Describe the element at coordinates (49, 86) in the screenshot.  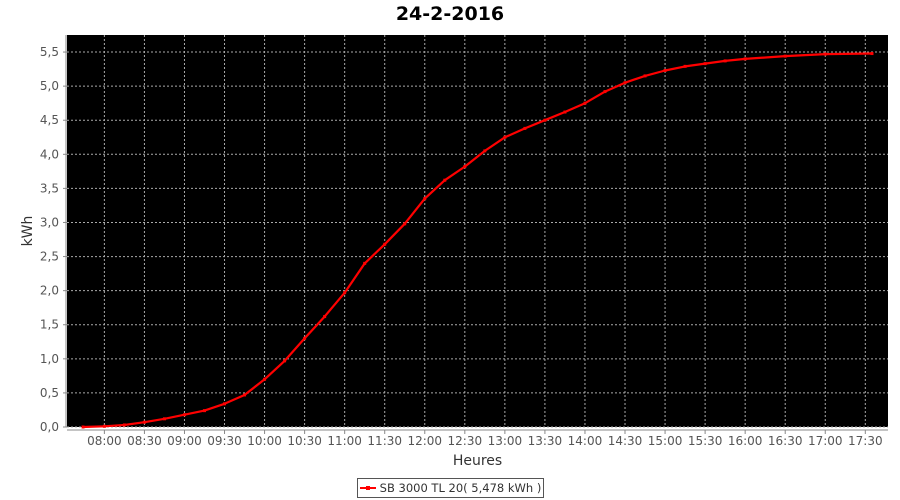
I see `y-tick-label: 5,0` at that location.